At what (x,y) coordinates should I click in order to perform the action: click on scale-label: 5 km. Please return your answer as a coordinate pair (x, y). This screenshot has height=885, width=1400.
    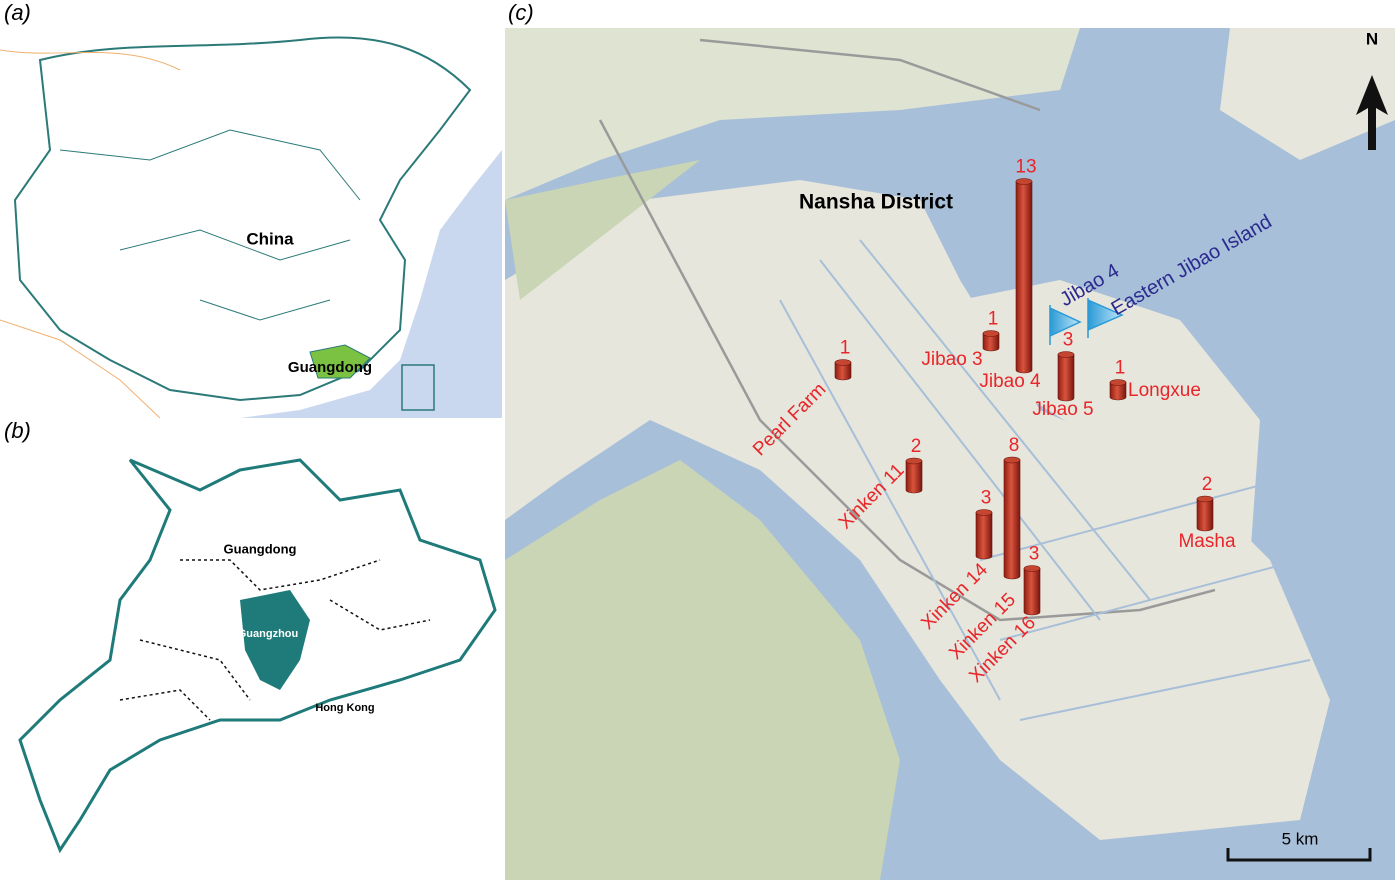
    Looking at the image, I should click on (1300, 838).